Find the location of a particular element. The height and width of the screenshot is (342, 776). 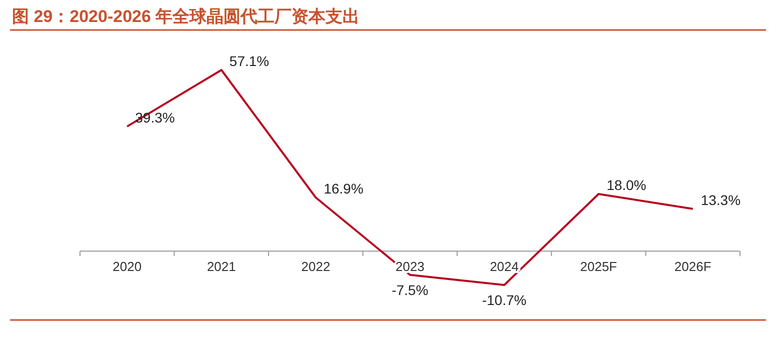

data-label: 13.3% is located at coordinates (720, 200).